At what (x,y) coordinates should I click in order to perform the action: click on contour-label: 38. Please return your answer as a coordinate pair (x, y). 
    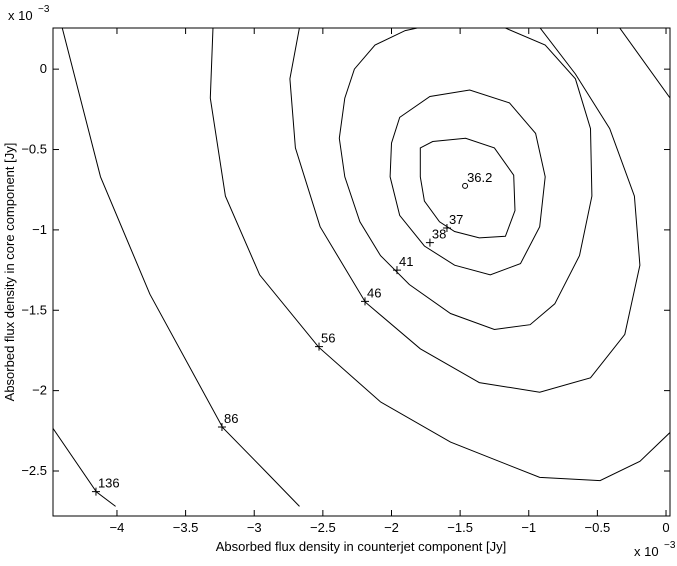
    Looking at the image, I should click on (439, 234).